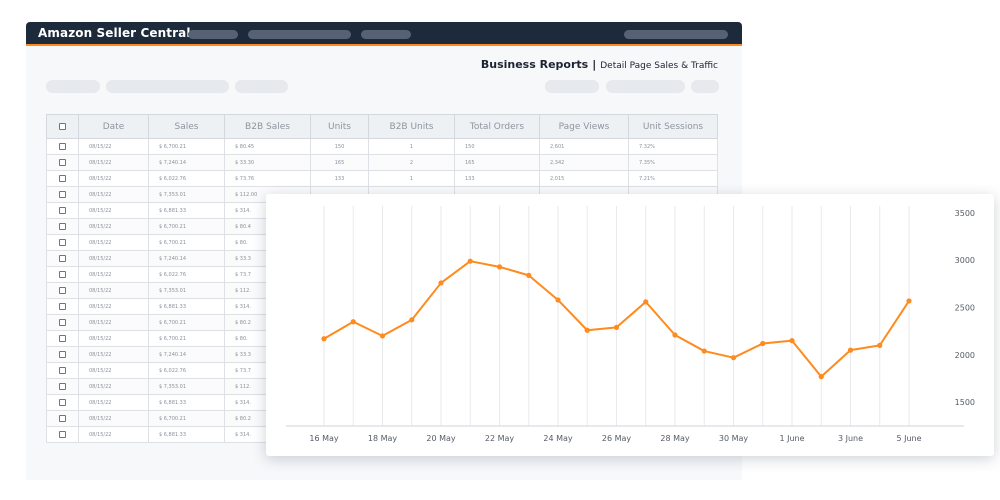 The image size is (1000, 500). What do you see at coordinates (411, 162) in the screenshot?
I see `cell-b2b-units: 2` at bounding box center [411, 162].